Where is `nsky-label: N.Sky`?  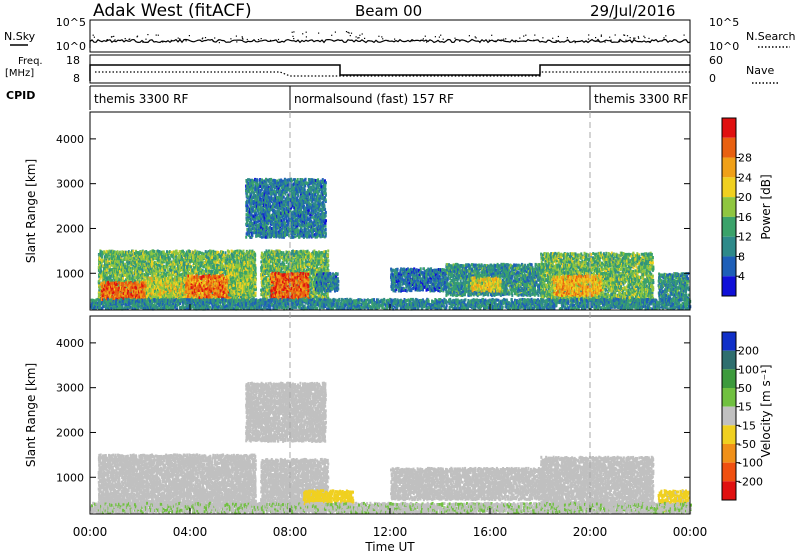
nsky-label: N.Sky is located at coordinates (20, 36).